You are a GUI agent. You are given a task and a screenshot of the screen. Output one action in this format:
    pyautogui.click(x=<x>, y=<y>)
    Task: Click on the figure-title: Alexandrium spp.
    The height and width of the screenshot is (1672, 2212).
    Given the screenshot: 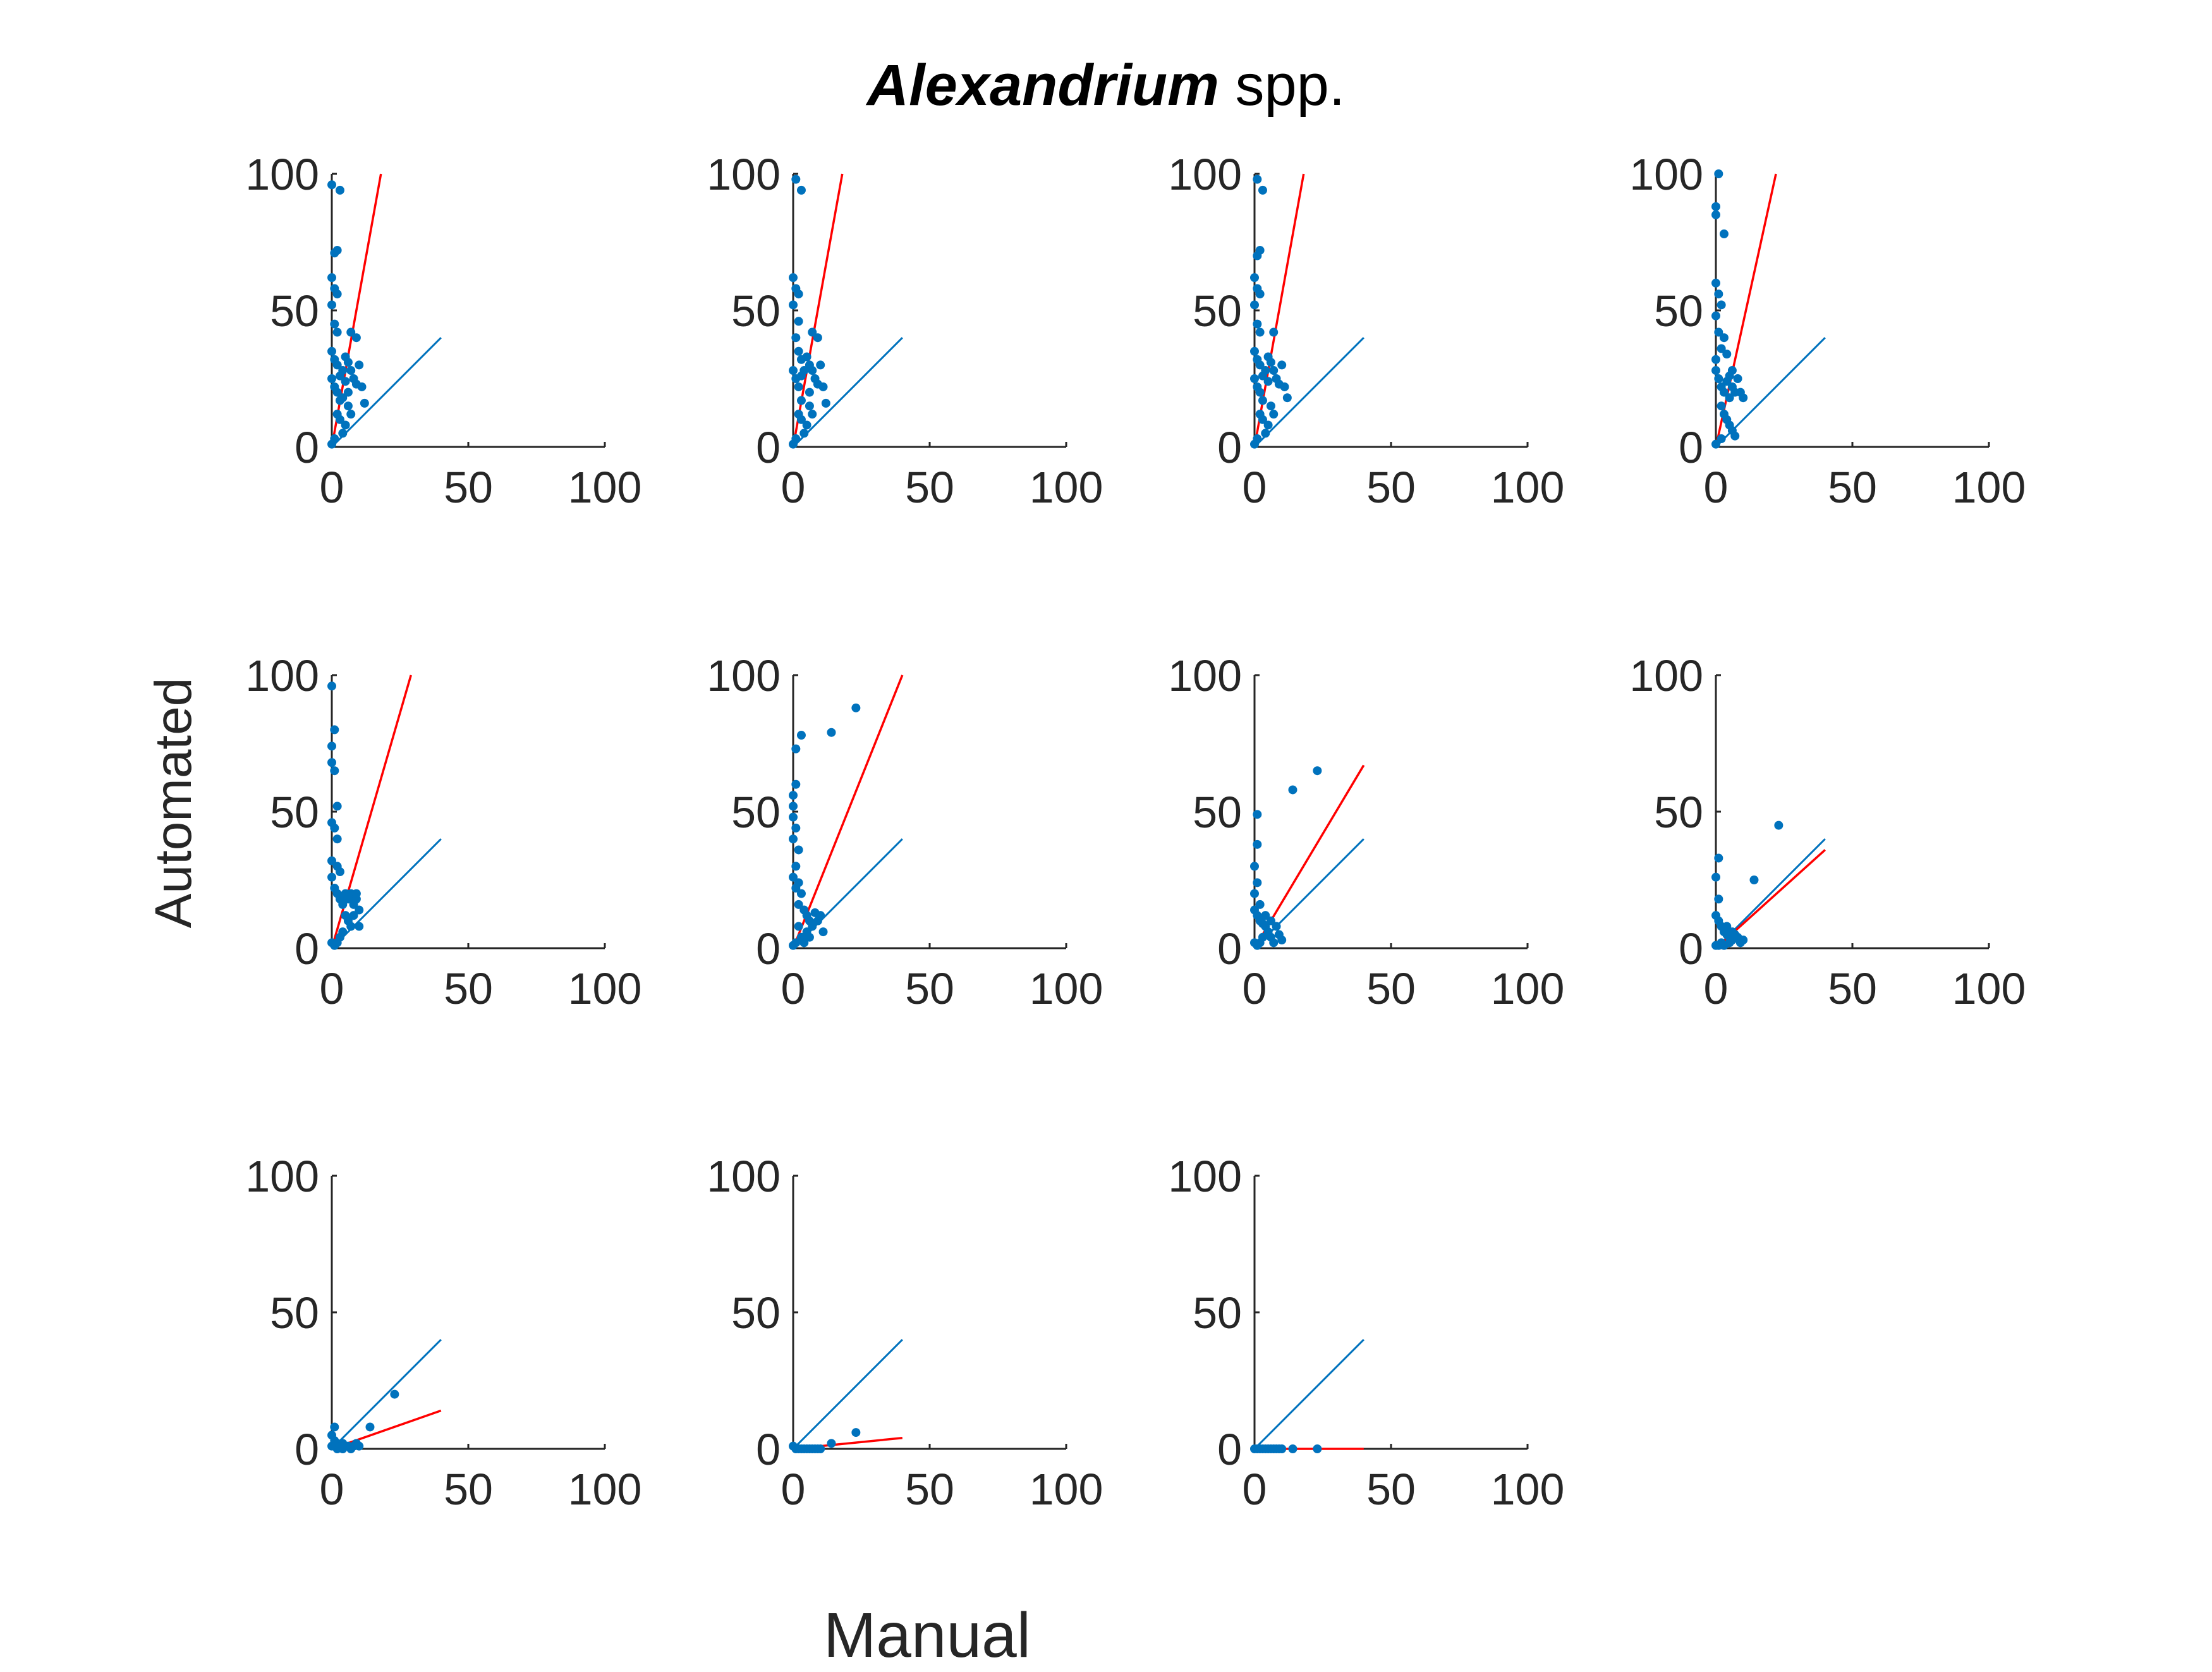 What is the action you would take?
    pyautogui.click(x=1106, y=86)
    